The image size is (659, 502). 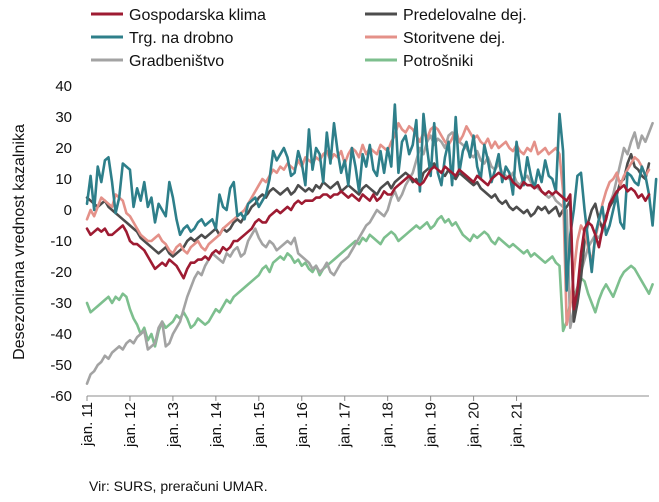 What do you see at coordinates (197, 15) in the screenshot?
I see `legend-label: Gospodarska klima` at bounding box center [197, 15].